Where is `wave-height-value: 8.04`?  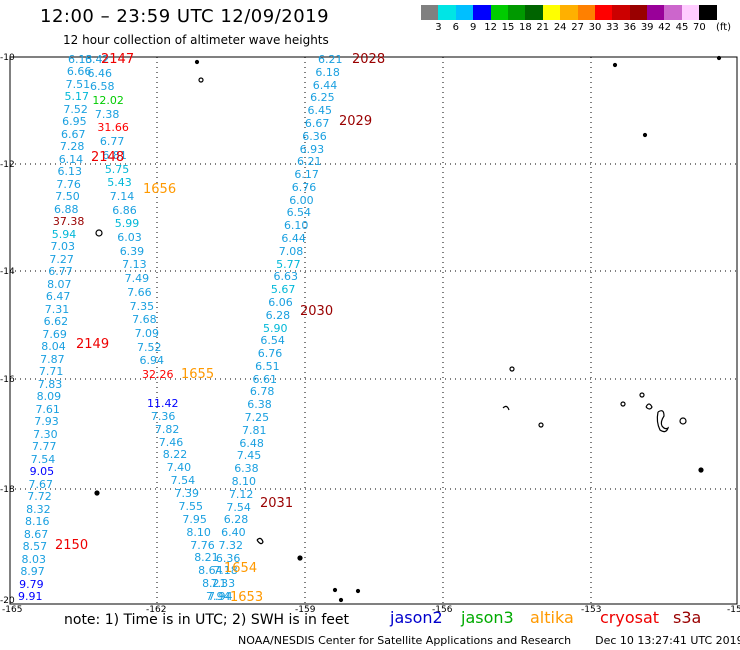 wave-height-value: 8.04 is located at coordinates (53, 347).